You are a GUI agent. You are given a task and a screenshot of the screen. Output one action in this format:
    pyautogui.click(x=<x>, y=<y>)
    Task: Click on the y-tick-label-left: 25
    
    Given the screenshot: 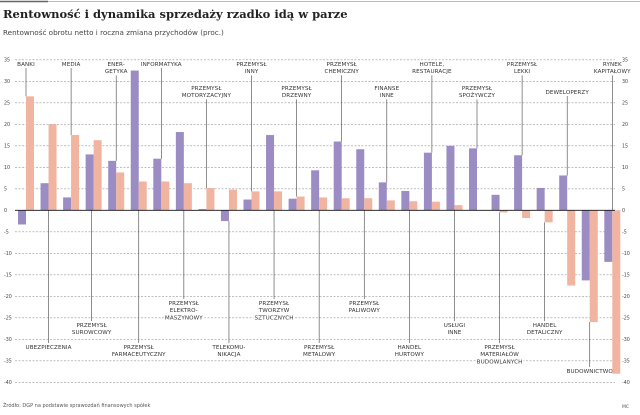 What is the action you would take?
    pyautogui.click(x=7, y=104)
    